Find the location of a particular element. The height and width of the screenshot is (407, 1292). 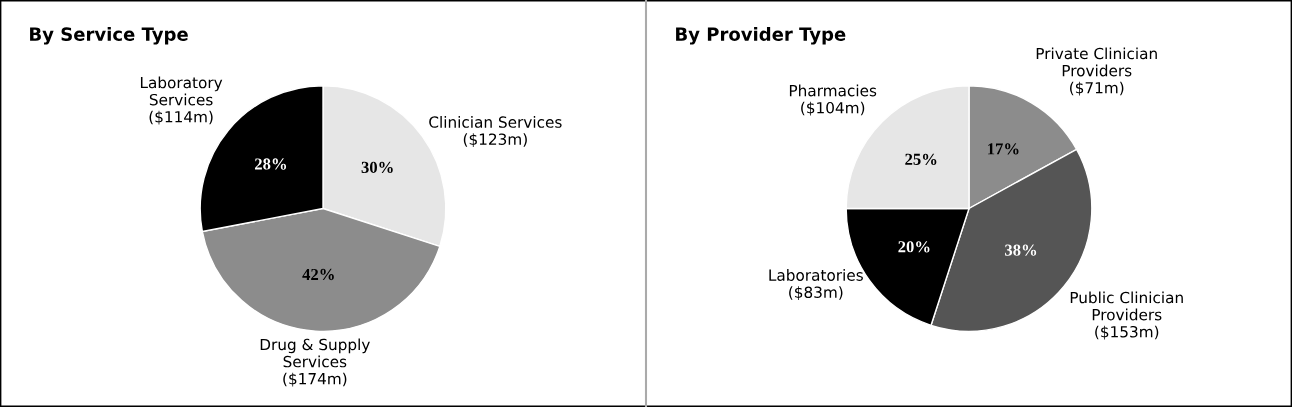

data-label: 17% is located at coordinates (1003, 149).